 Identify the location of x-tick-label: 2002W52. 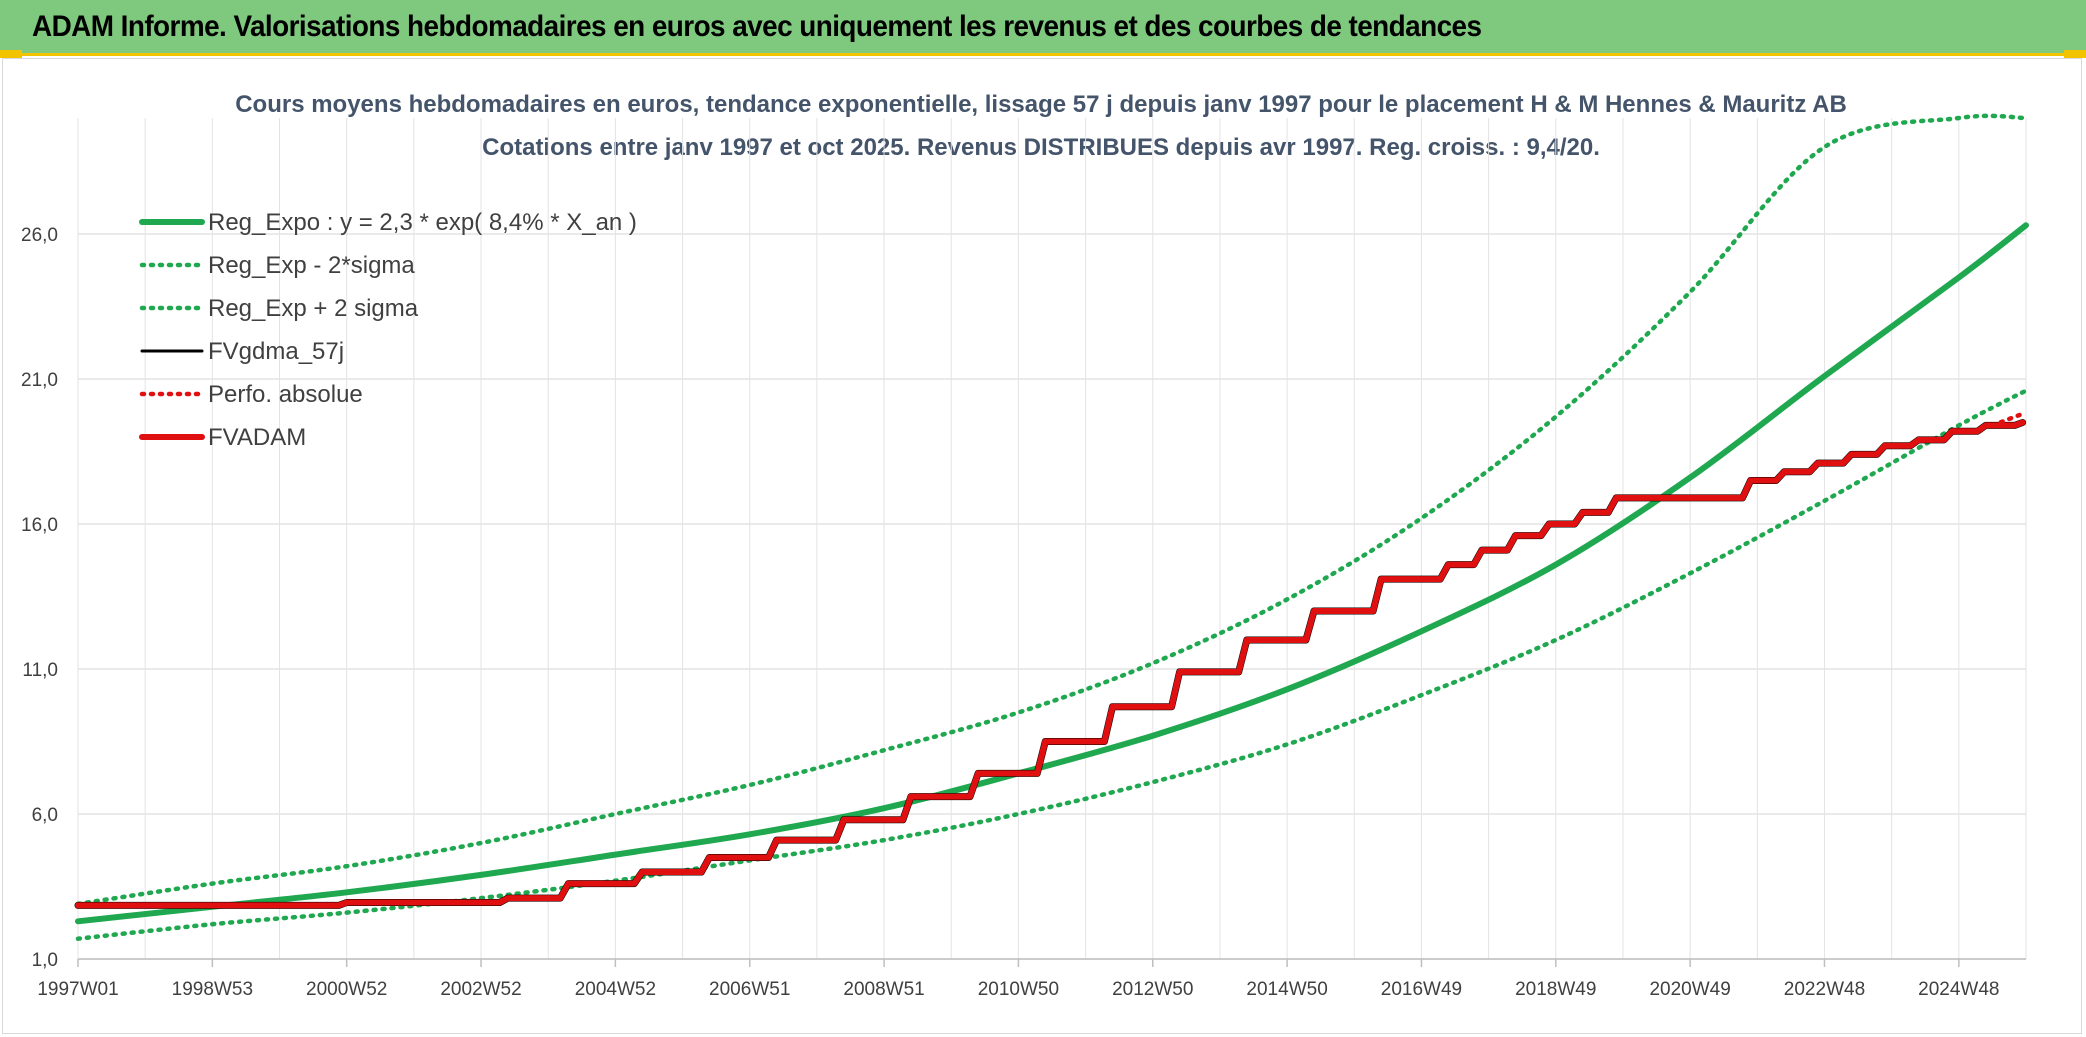
(480, 989).